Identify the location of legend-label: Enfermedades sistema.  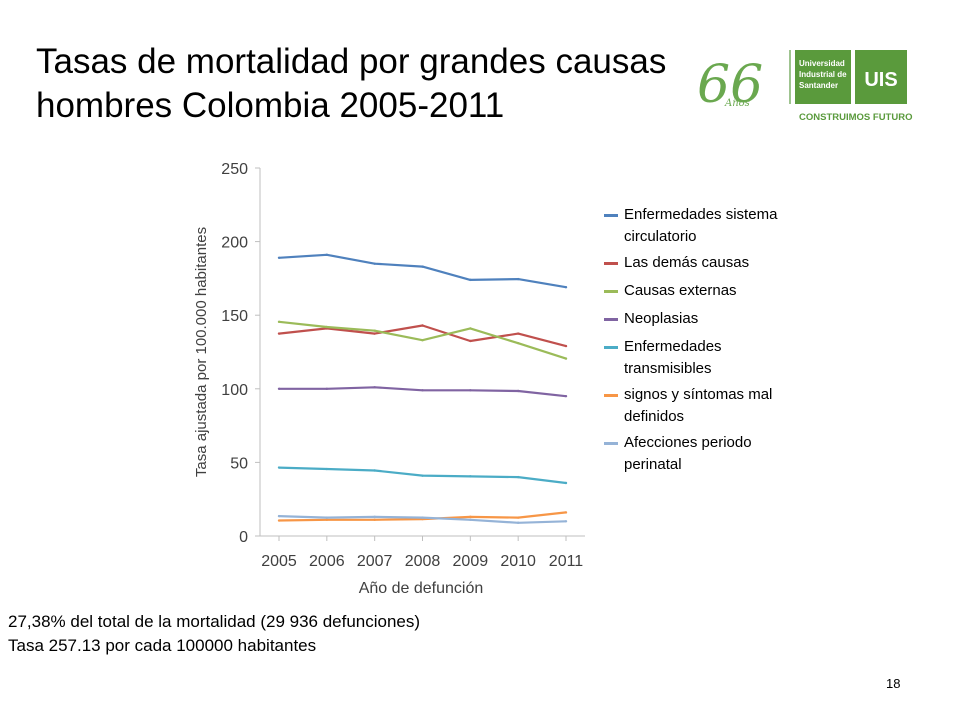
(701, 214).